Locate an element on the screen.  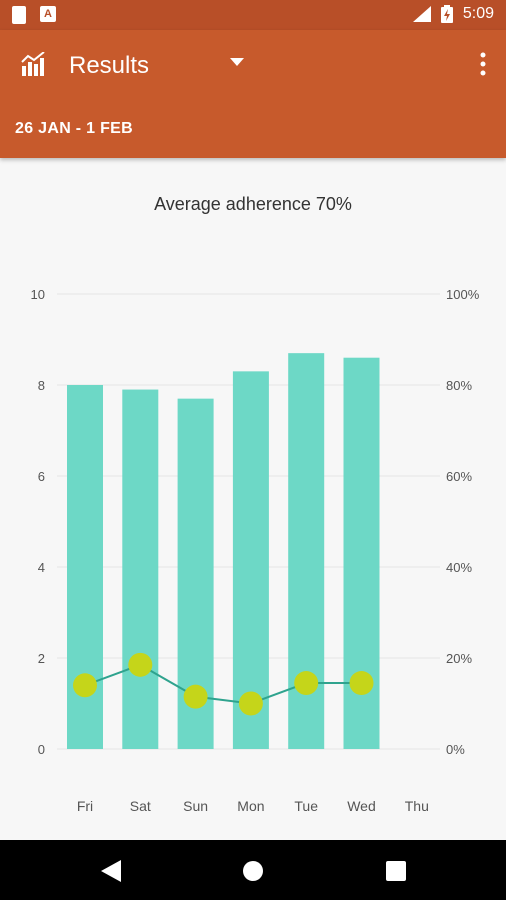
navigation-bar is located at coordinates (253, 870).